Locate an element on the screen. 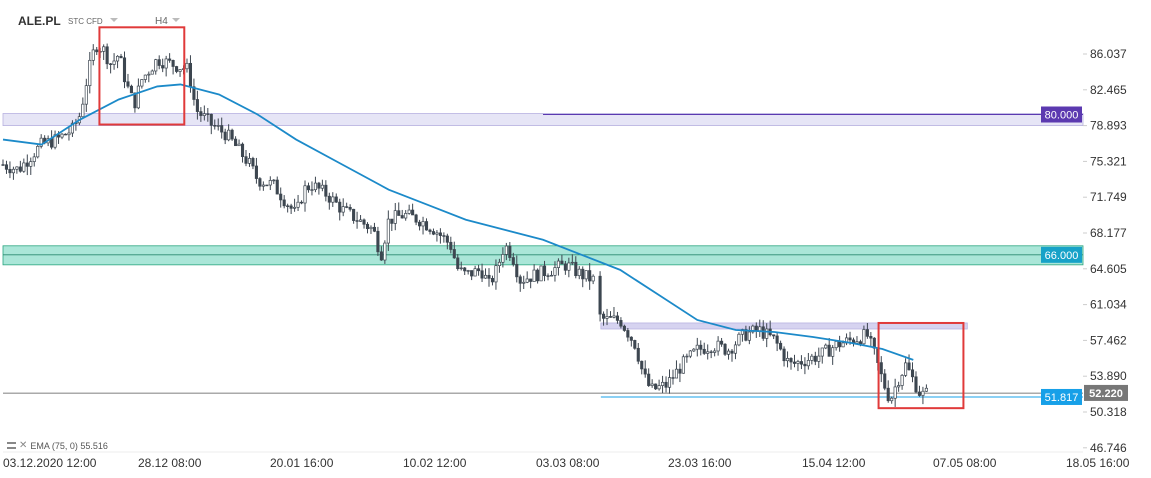 The image size is (1151, 478). price-tag-label: 66.000 is located at coordinates (1062, 256).